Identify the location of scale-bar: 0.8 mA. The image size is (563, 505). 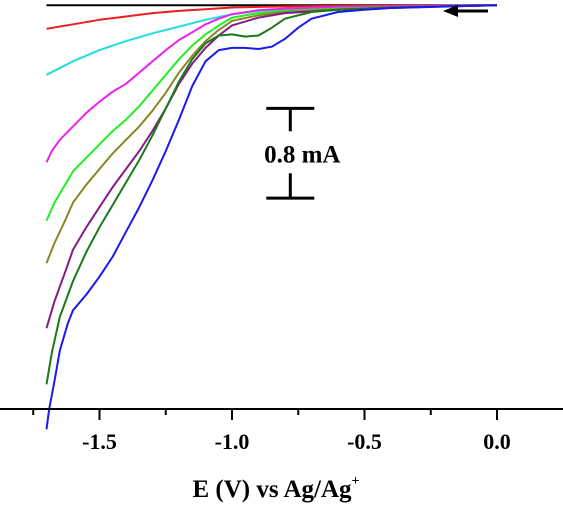
(302, 153).